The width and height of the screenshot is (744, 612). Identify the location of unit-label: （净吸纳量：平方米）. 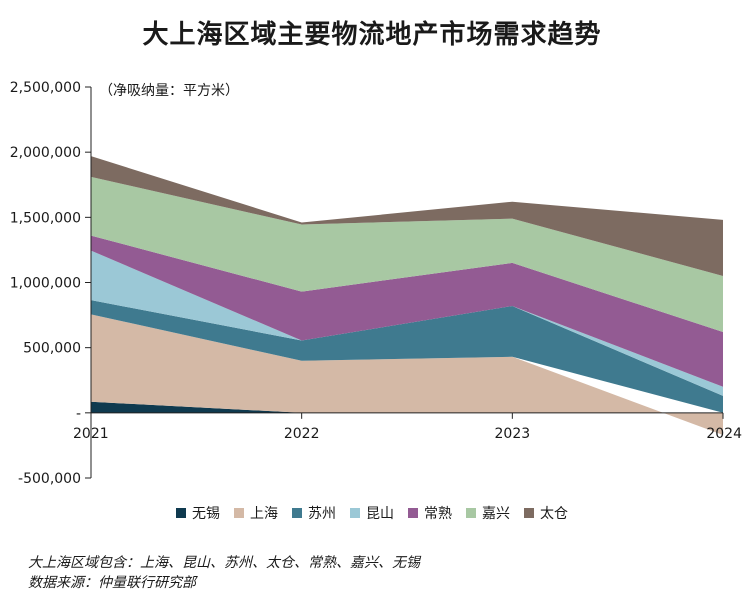
(169, 91).